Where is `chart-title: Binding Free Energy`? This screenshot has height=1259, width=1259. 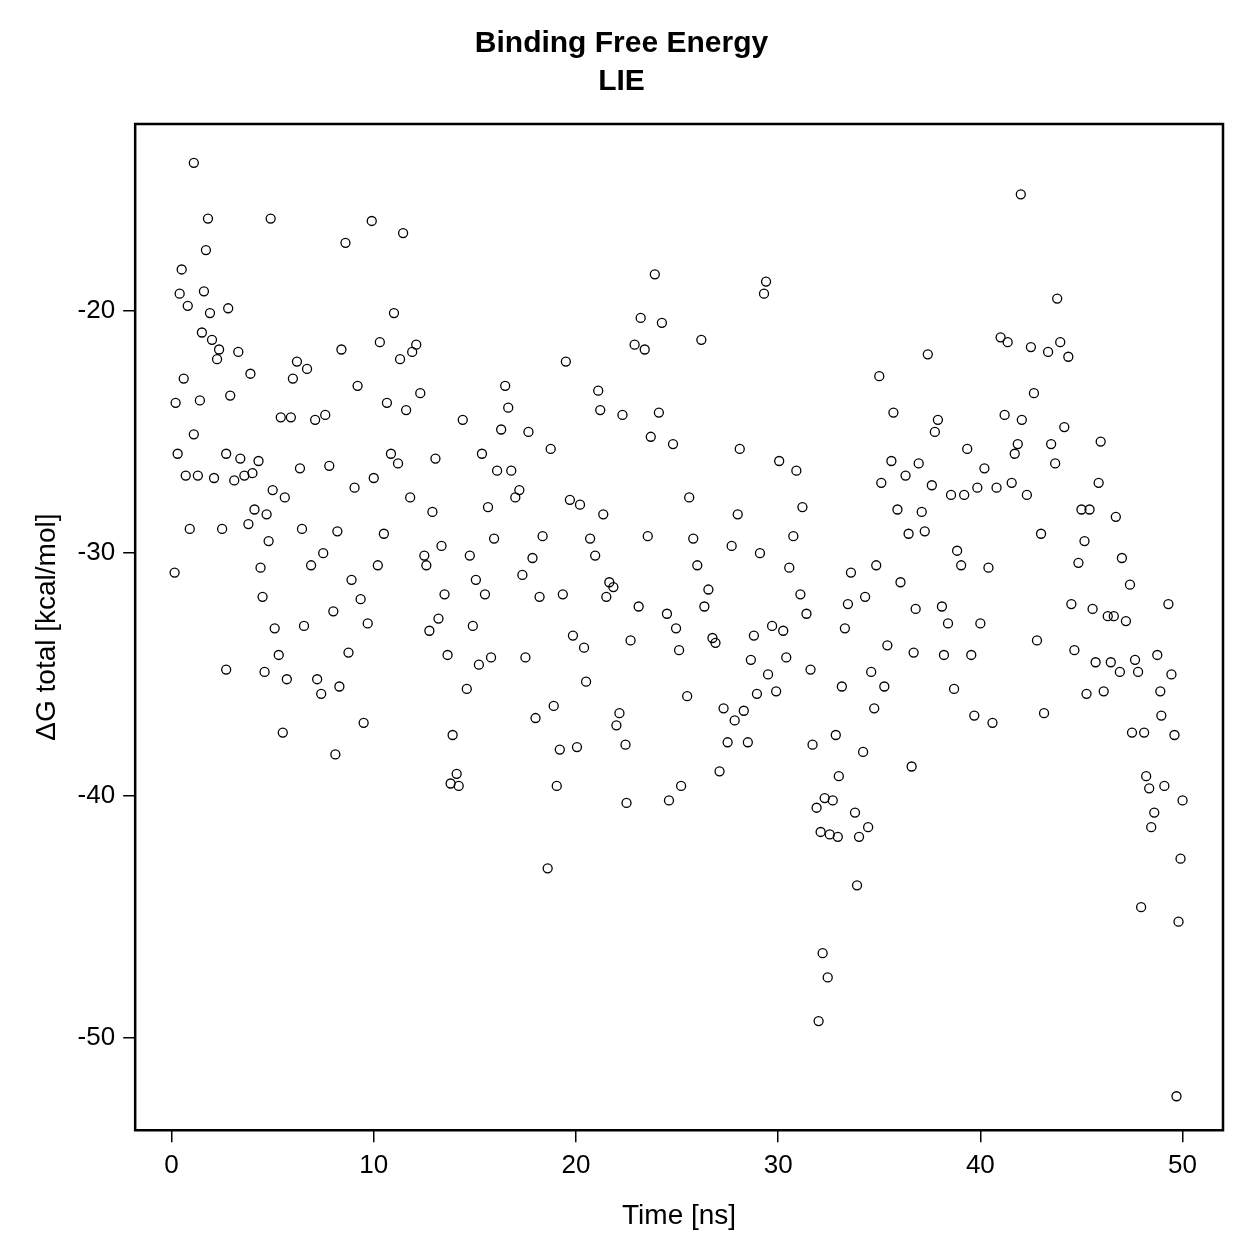 chart-title: Binding Free Energy is located at coordinates (621, 42).